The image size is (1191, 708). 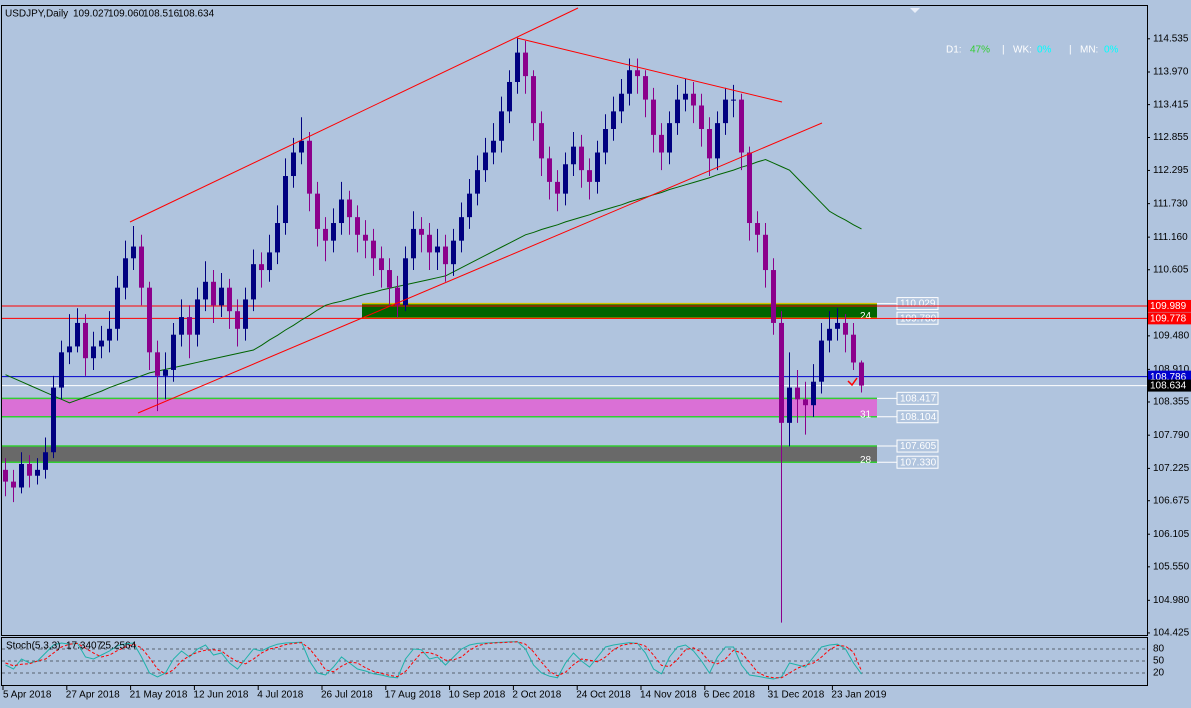 I want to click on stochastic-tick-label: 20, so click(x=1159, y=673).